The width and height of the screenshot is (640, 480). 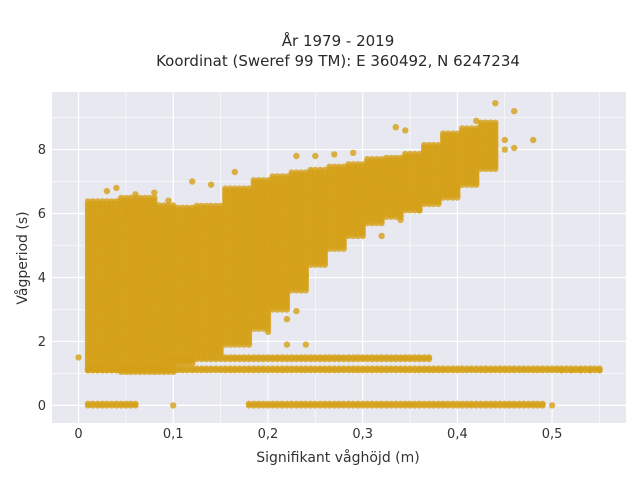 I want to click on y-tick-label: 4, so click(x=42, y=278).